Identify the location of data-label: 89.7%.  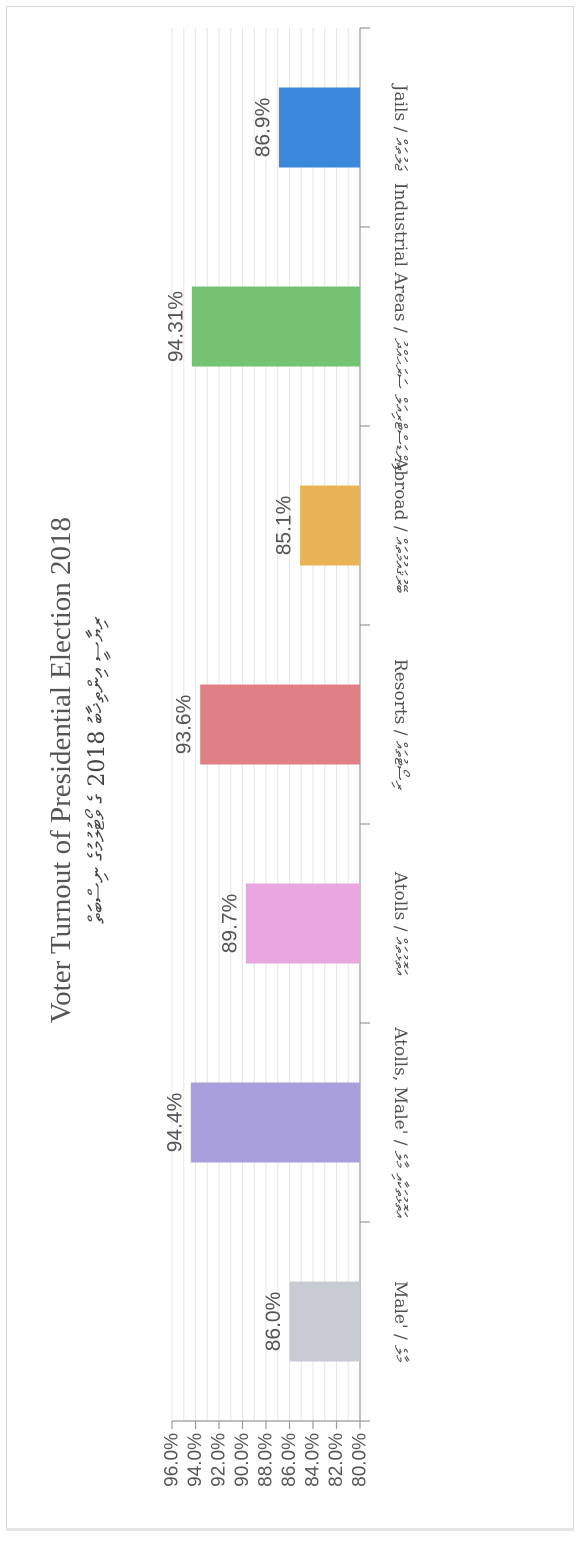
(230, 924).